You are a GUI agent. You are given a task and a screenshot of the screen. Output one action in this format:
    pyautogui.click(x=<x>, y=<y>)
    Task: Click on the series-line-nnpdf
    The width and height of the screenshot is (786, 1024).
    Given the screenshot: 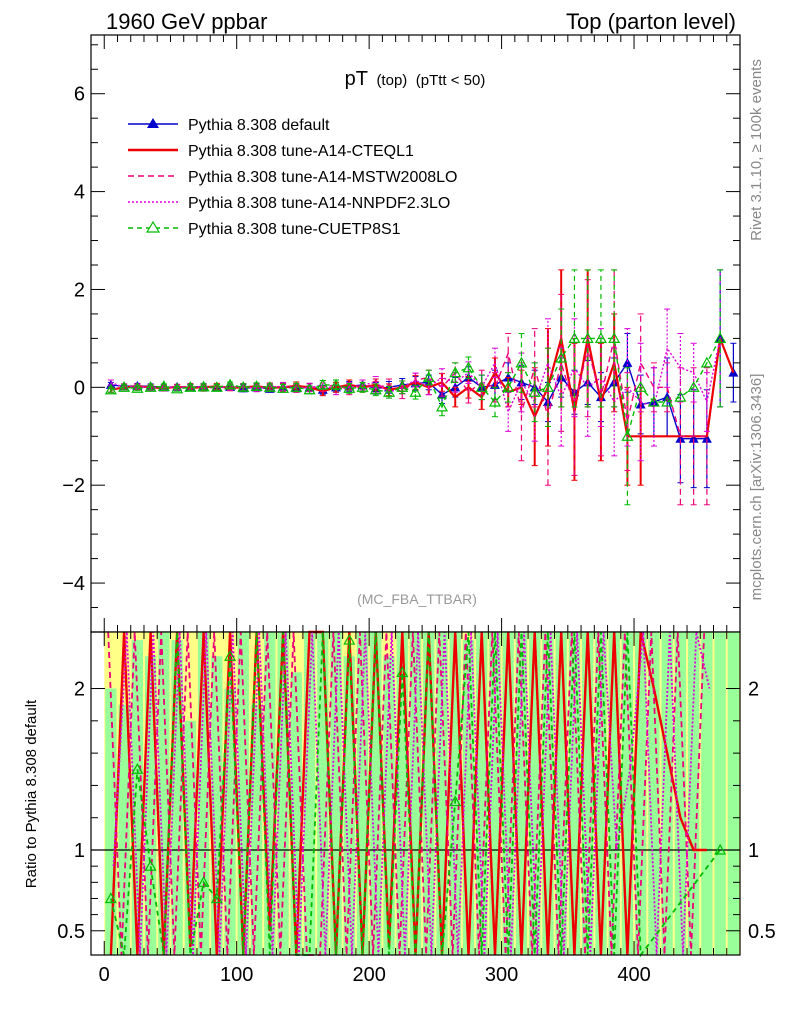 What is the action you would take?
    pyautogui.click(x=415, y=376)
    